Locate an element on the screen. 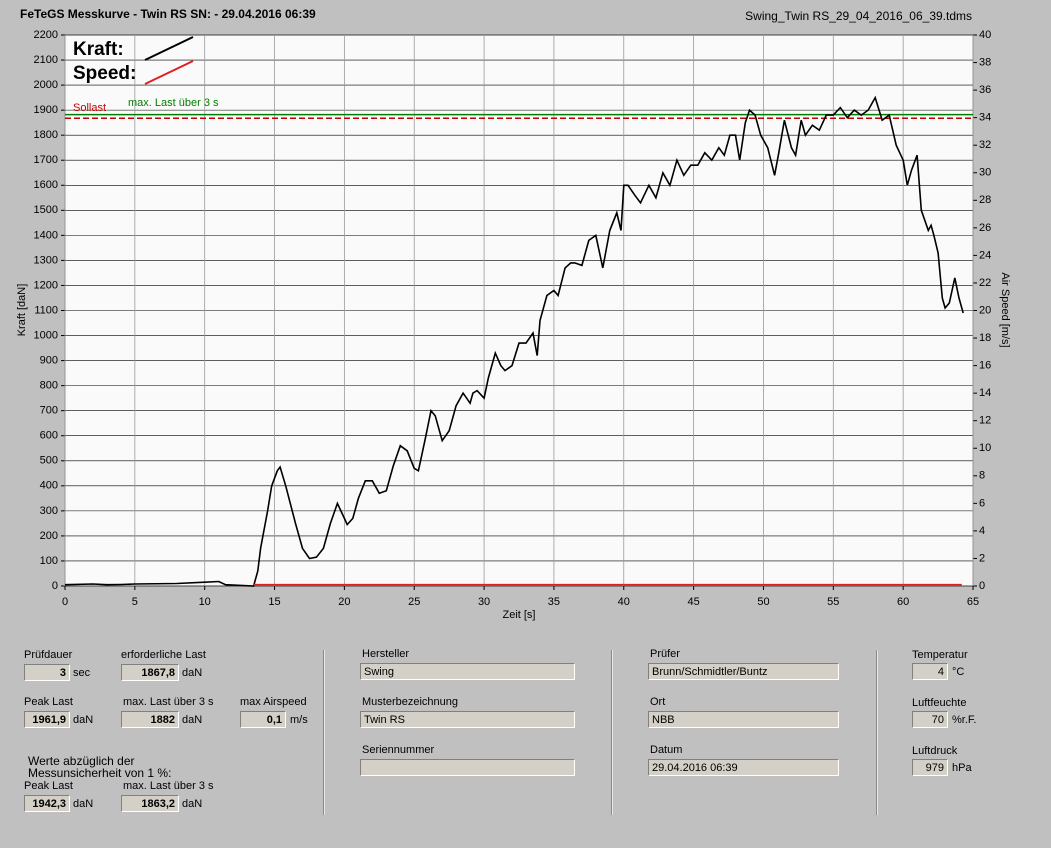 This screenshot has width=1051, height=848. y-tick-label: 1700 is located at coordinates (46, 160).